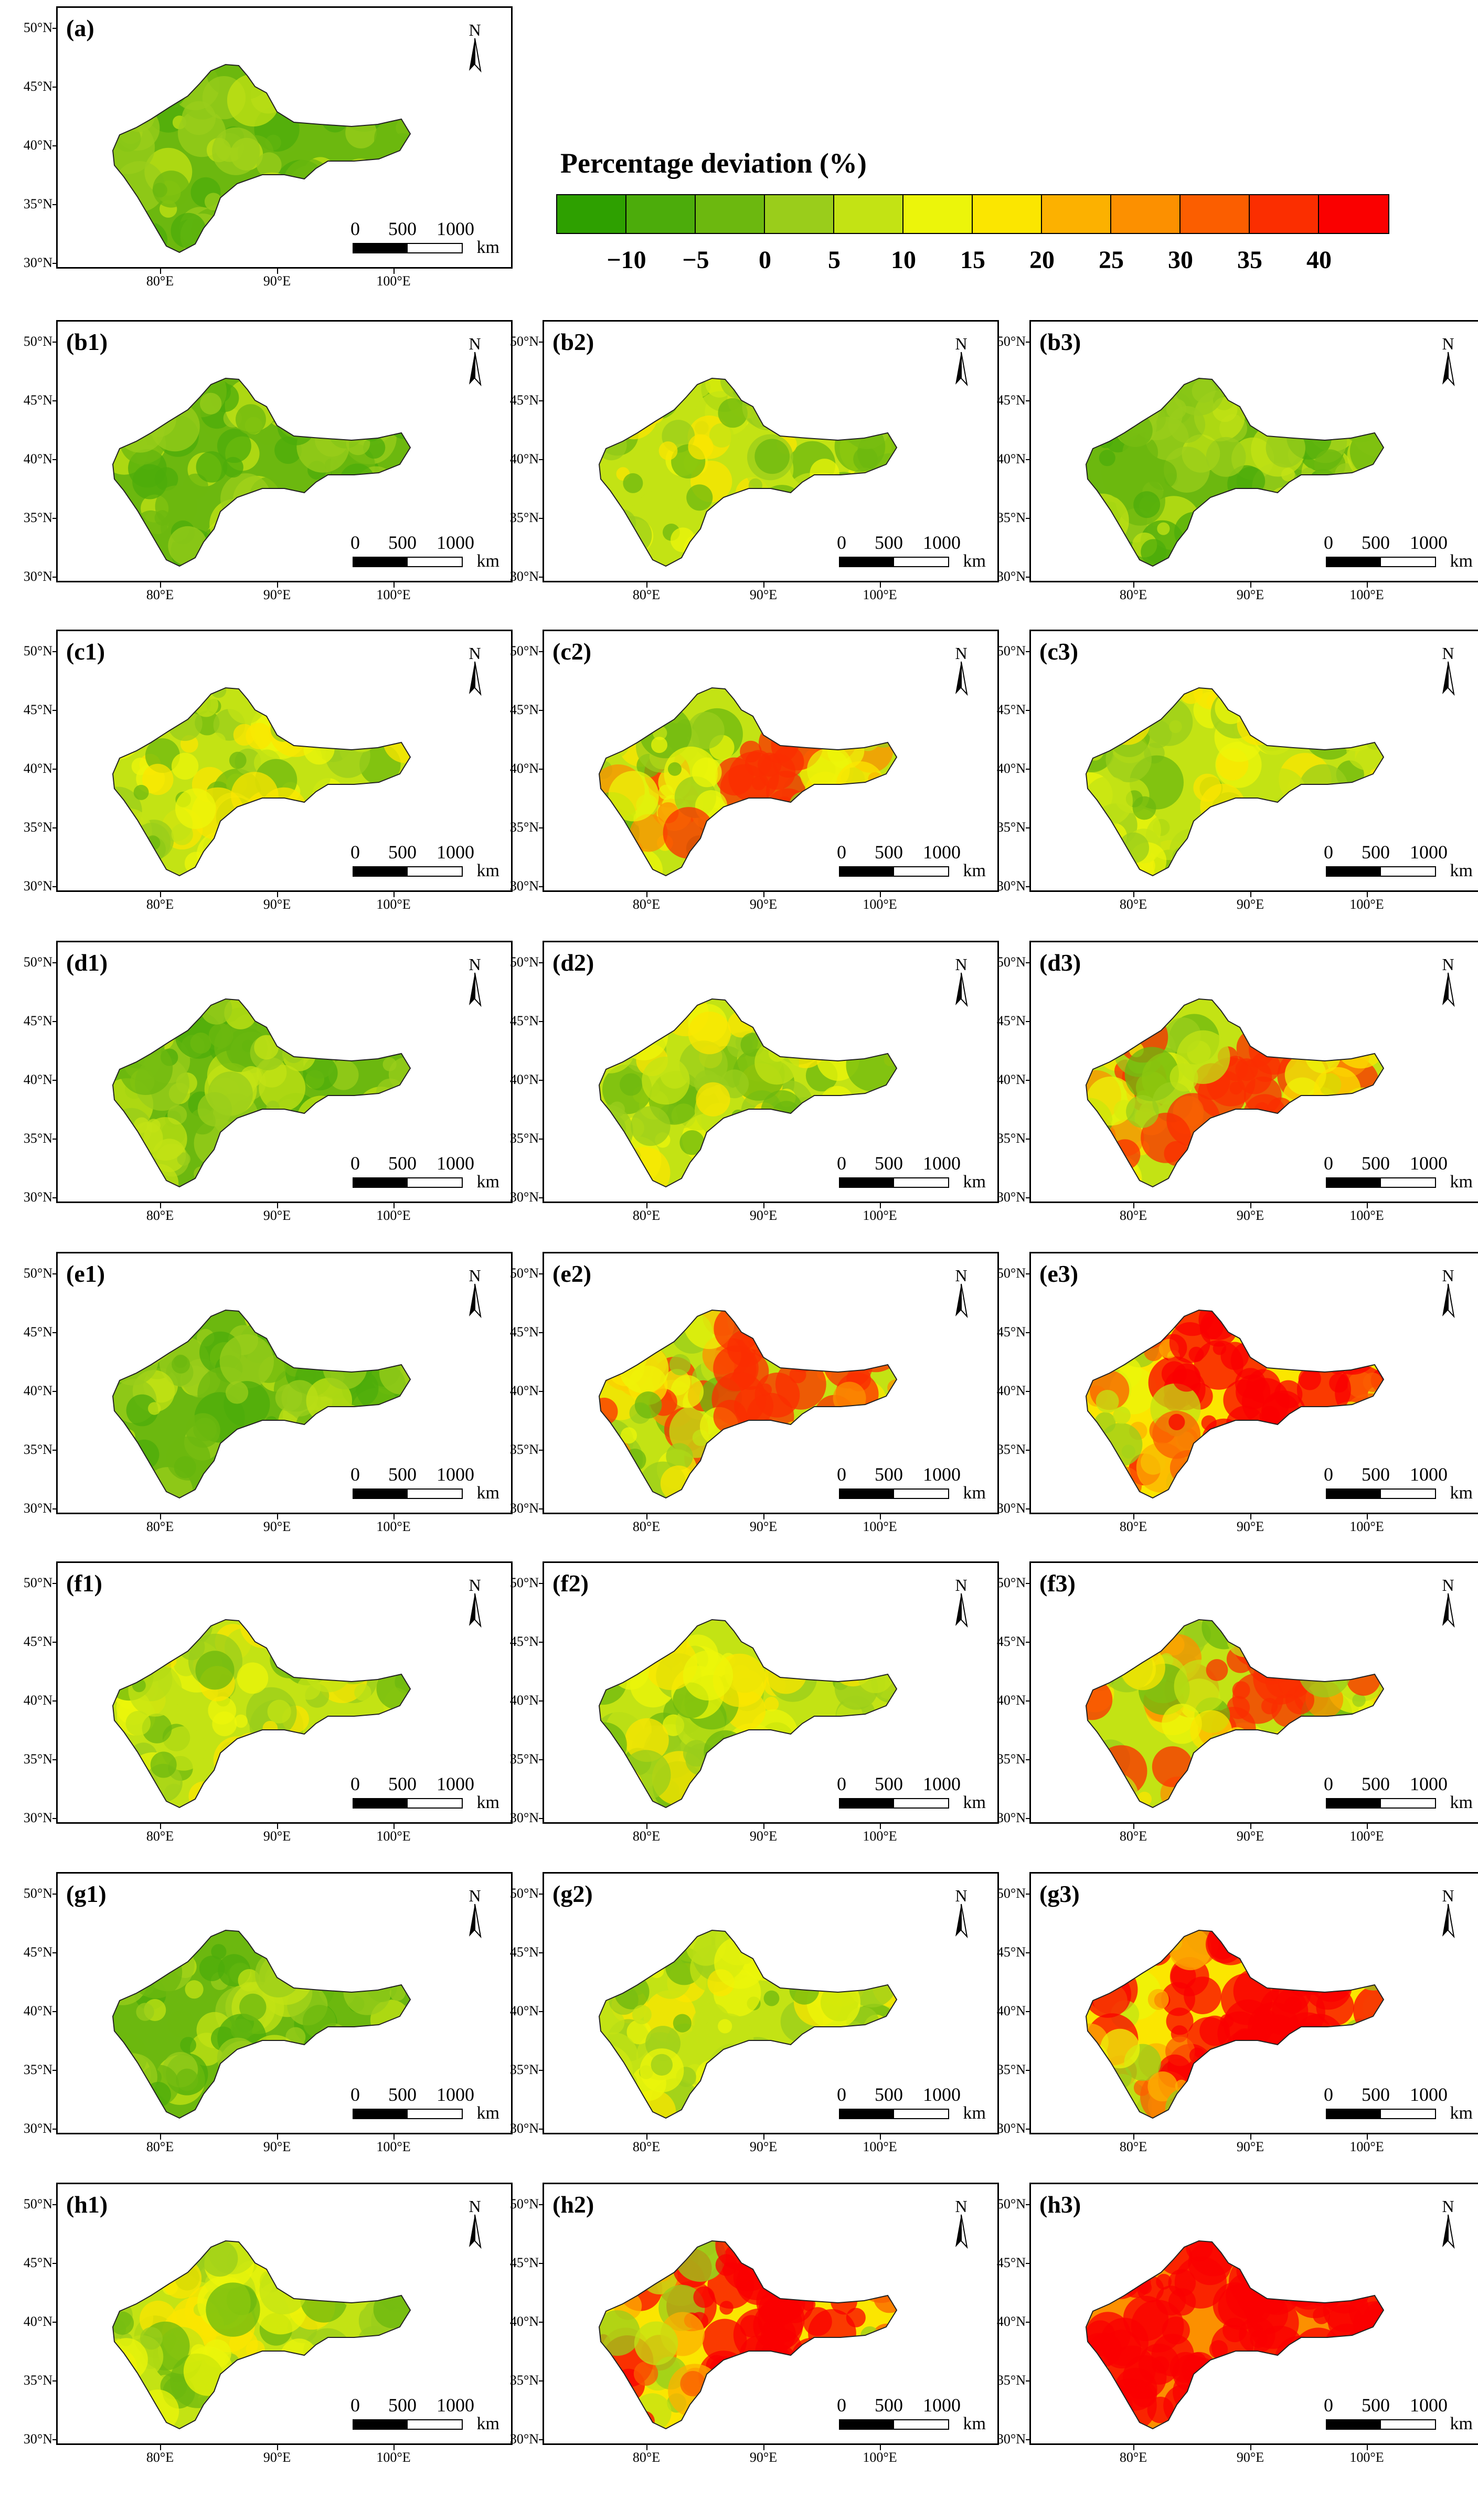 Image resolution: width=1478 pixels, height=2520 pixels. What do you see at coordinates (1060, 341) in the screenshot?
I see `panel-label: (b3)` at bounding box center [1060, 341].